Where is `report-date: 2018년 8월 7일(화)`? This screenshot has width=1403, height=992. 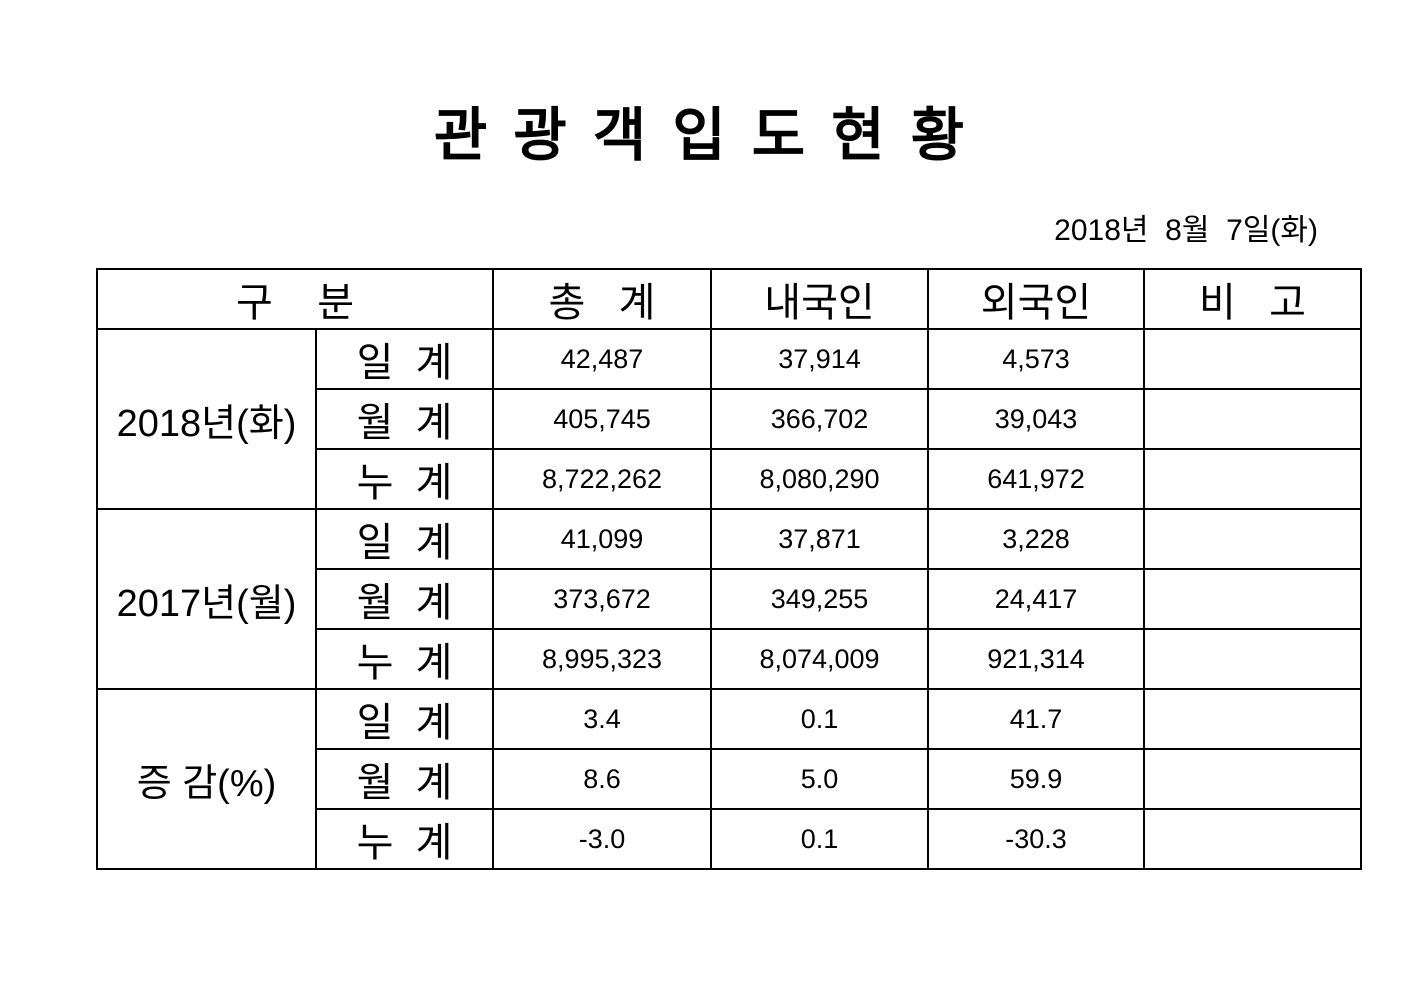
report-date: 2018년 8월 7일(화) is located at coordinates (1186, 230).